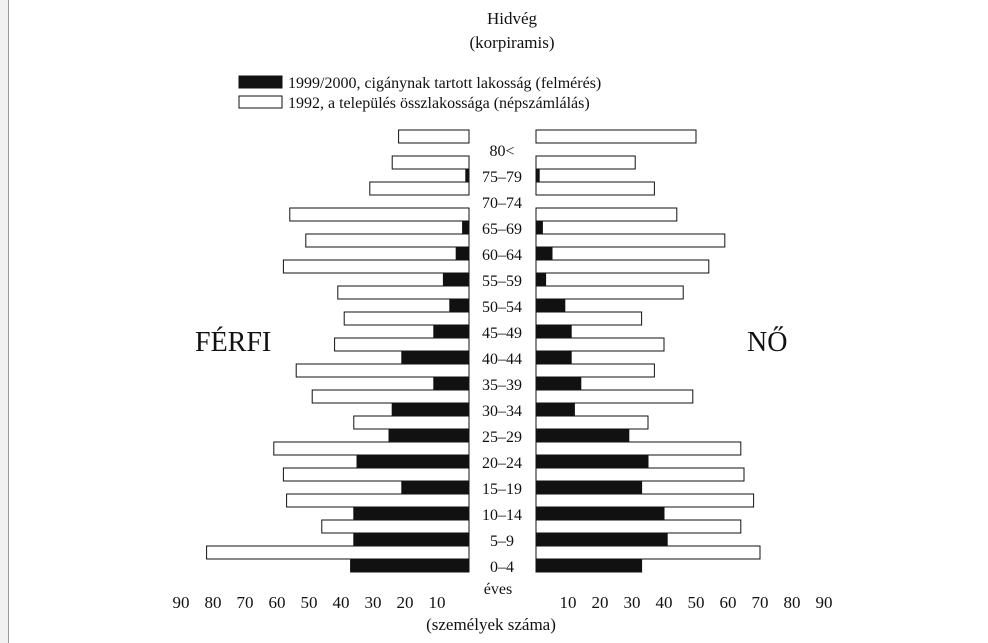 The height and width of the screenshot is (643, 988). I want to click on legend-swatch-census, so click(260, 102).